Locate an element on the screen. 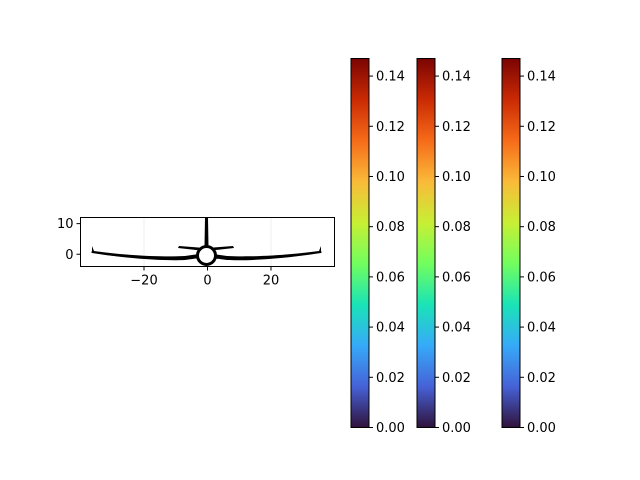  x-tick-label: 20 is located at coordinates (271, 281).